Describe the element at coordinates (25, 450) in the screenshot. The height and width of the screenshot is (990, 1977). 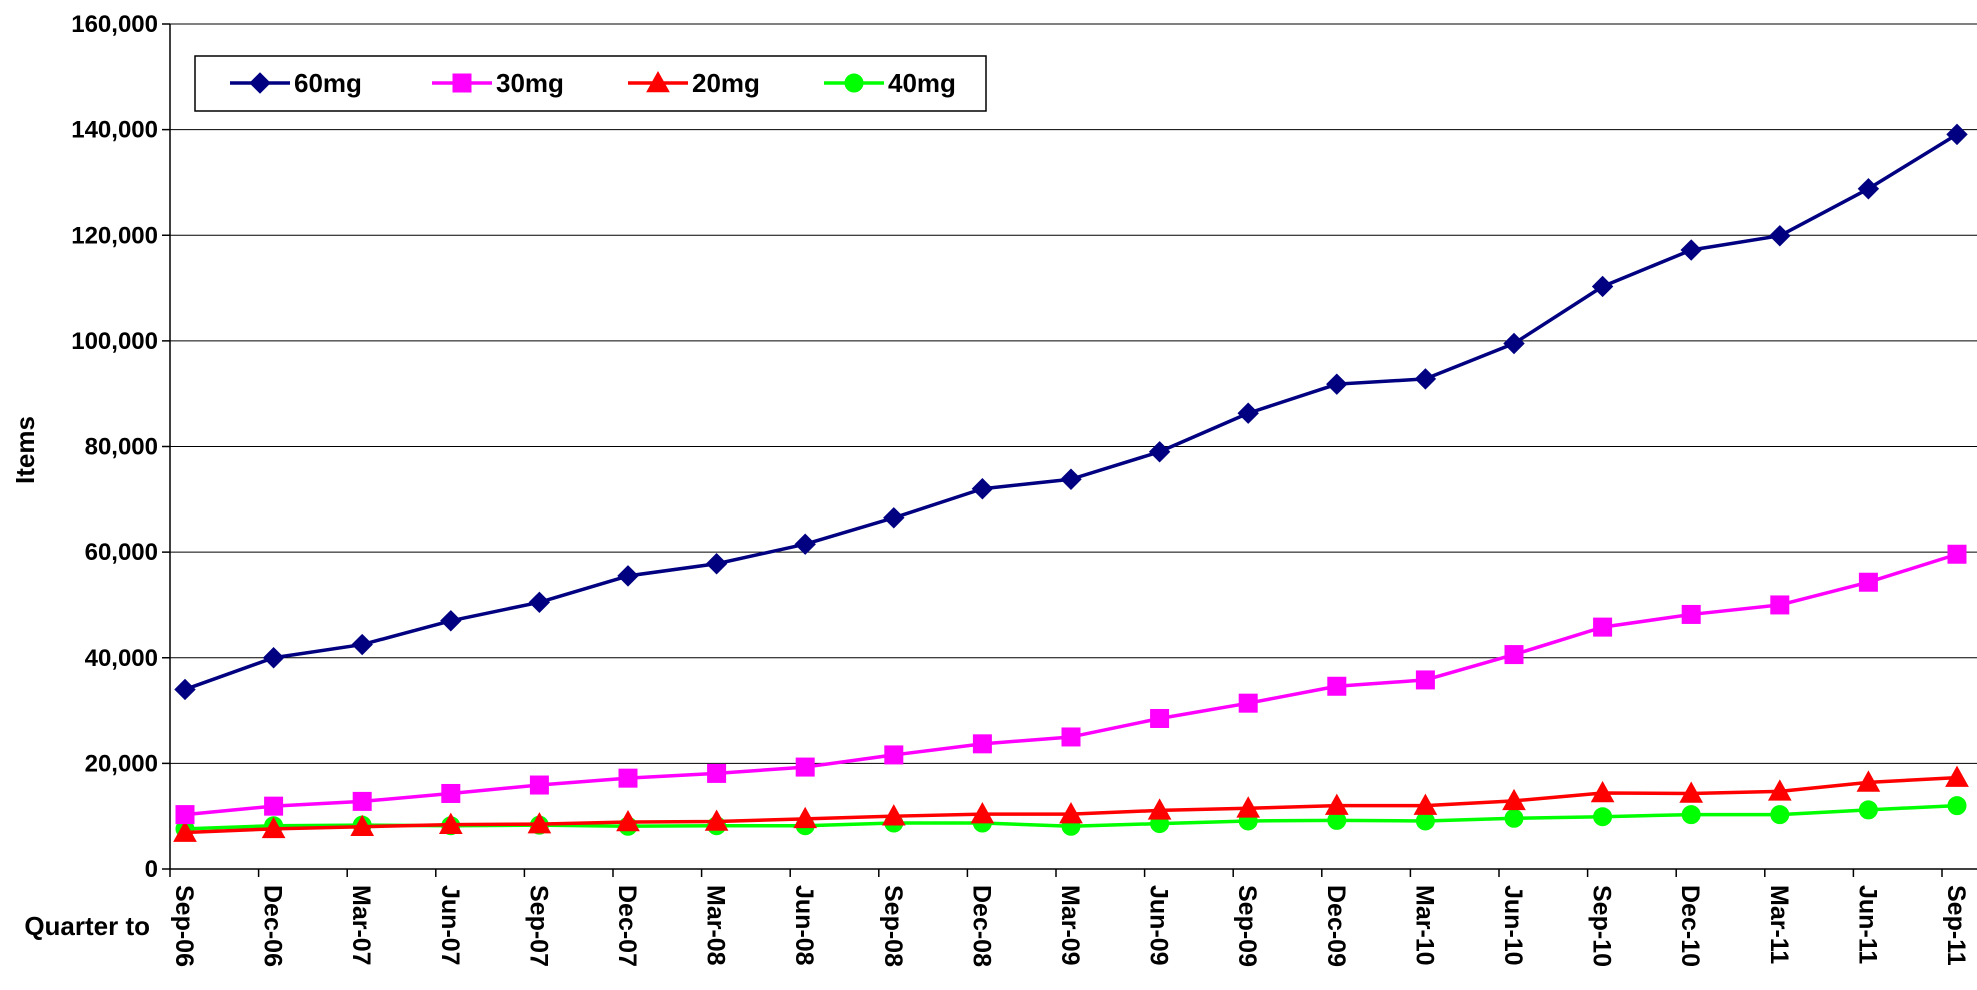
I see `y-axis-label: Items` at that location.